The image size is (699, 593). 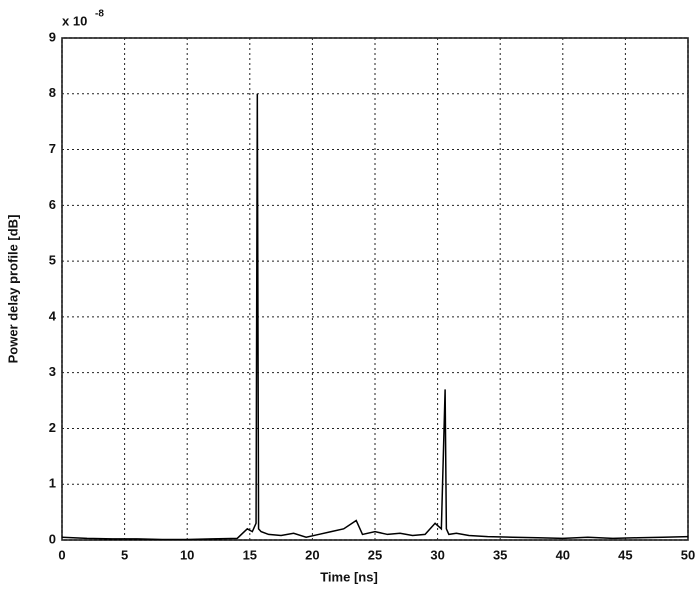 What do you see at coordinates (99, 14) in the screenshot?
I see `y-exponent: -8` at bounding box center [99, 14].